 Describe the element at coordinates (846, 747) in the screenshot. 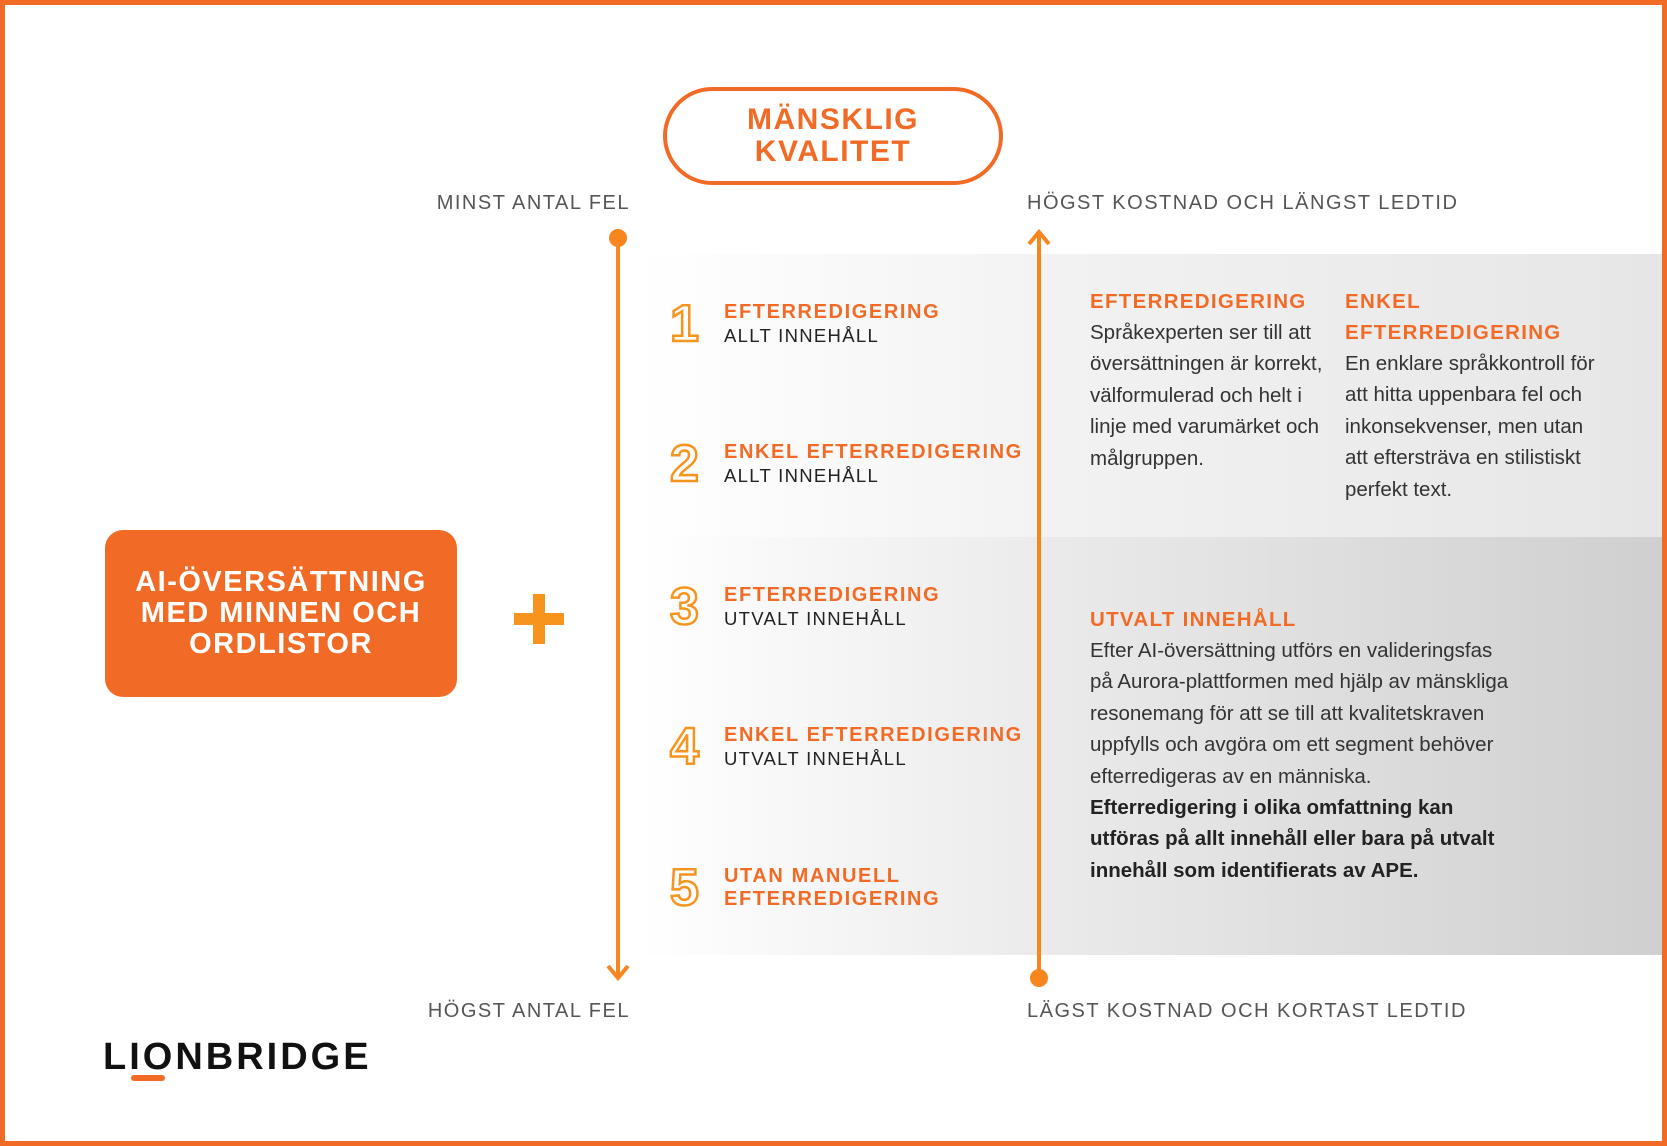

I see `level-4: 4 ENKEL EFTERREDIGERING UTVALT INNEHÅLL` at that location.